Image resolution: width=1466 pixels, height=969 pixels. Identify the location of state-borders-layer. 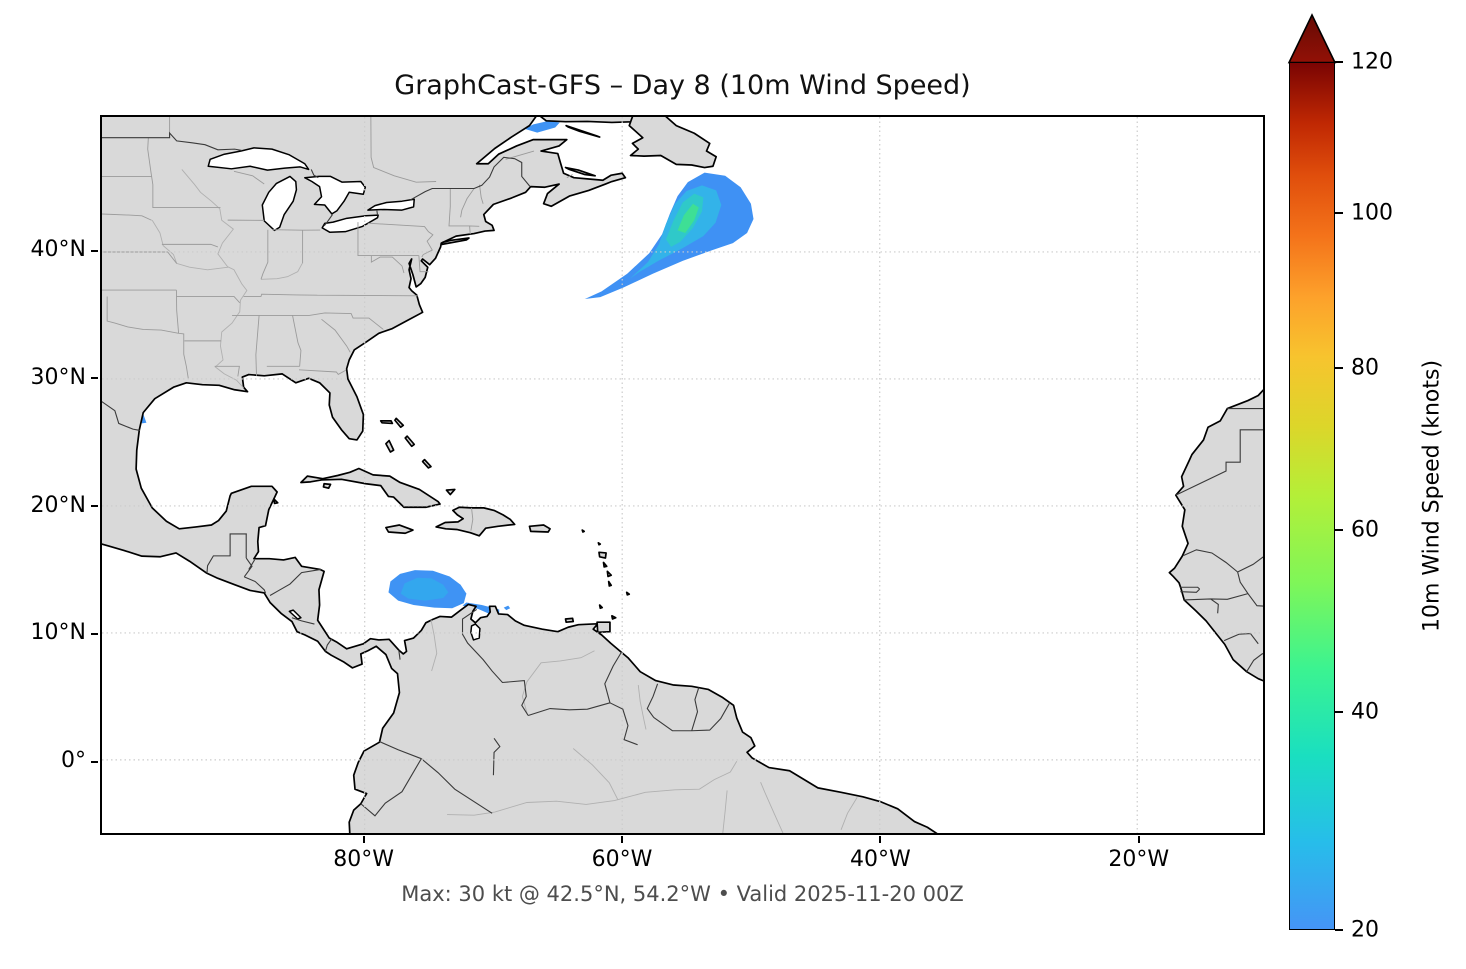
(337, 324).